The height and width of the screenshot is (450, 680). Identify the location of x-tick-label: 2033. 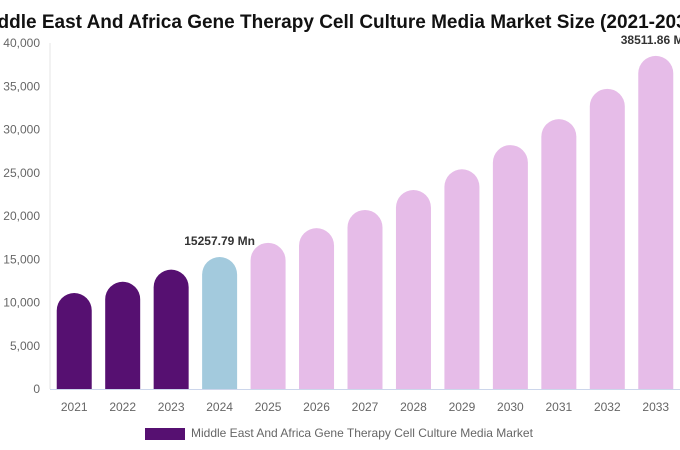
(655, 407).